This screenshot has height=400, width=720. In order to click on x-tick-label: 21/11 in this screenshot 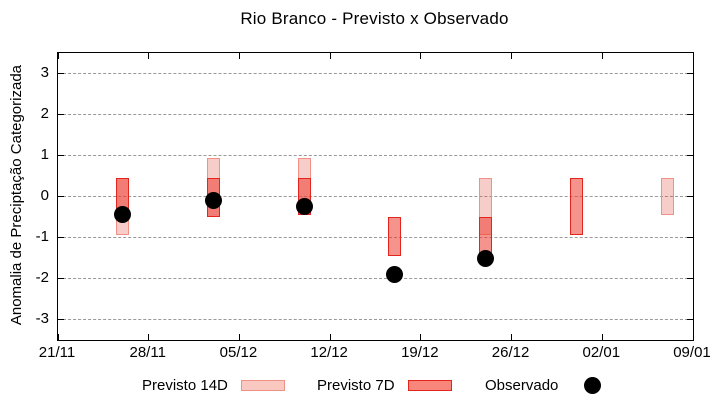, I will do `click(57, 352)`.